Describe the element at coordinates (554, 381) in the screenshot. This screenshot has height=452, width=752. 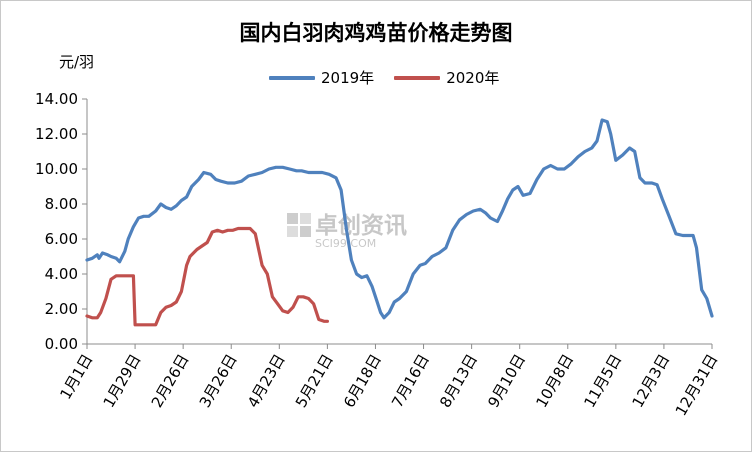
I see `x-tick-label: 10月8日` at that location.